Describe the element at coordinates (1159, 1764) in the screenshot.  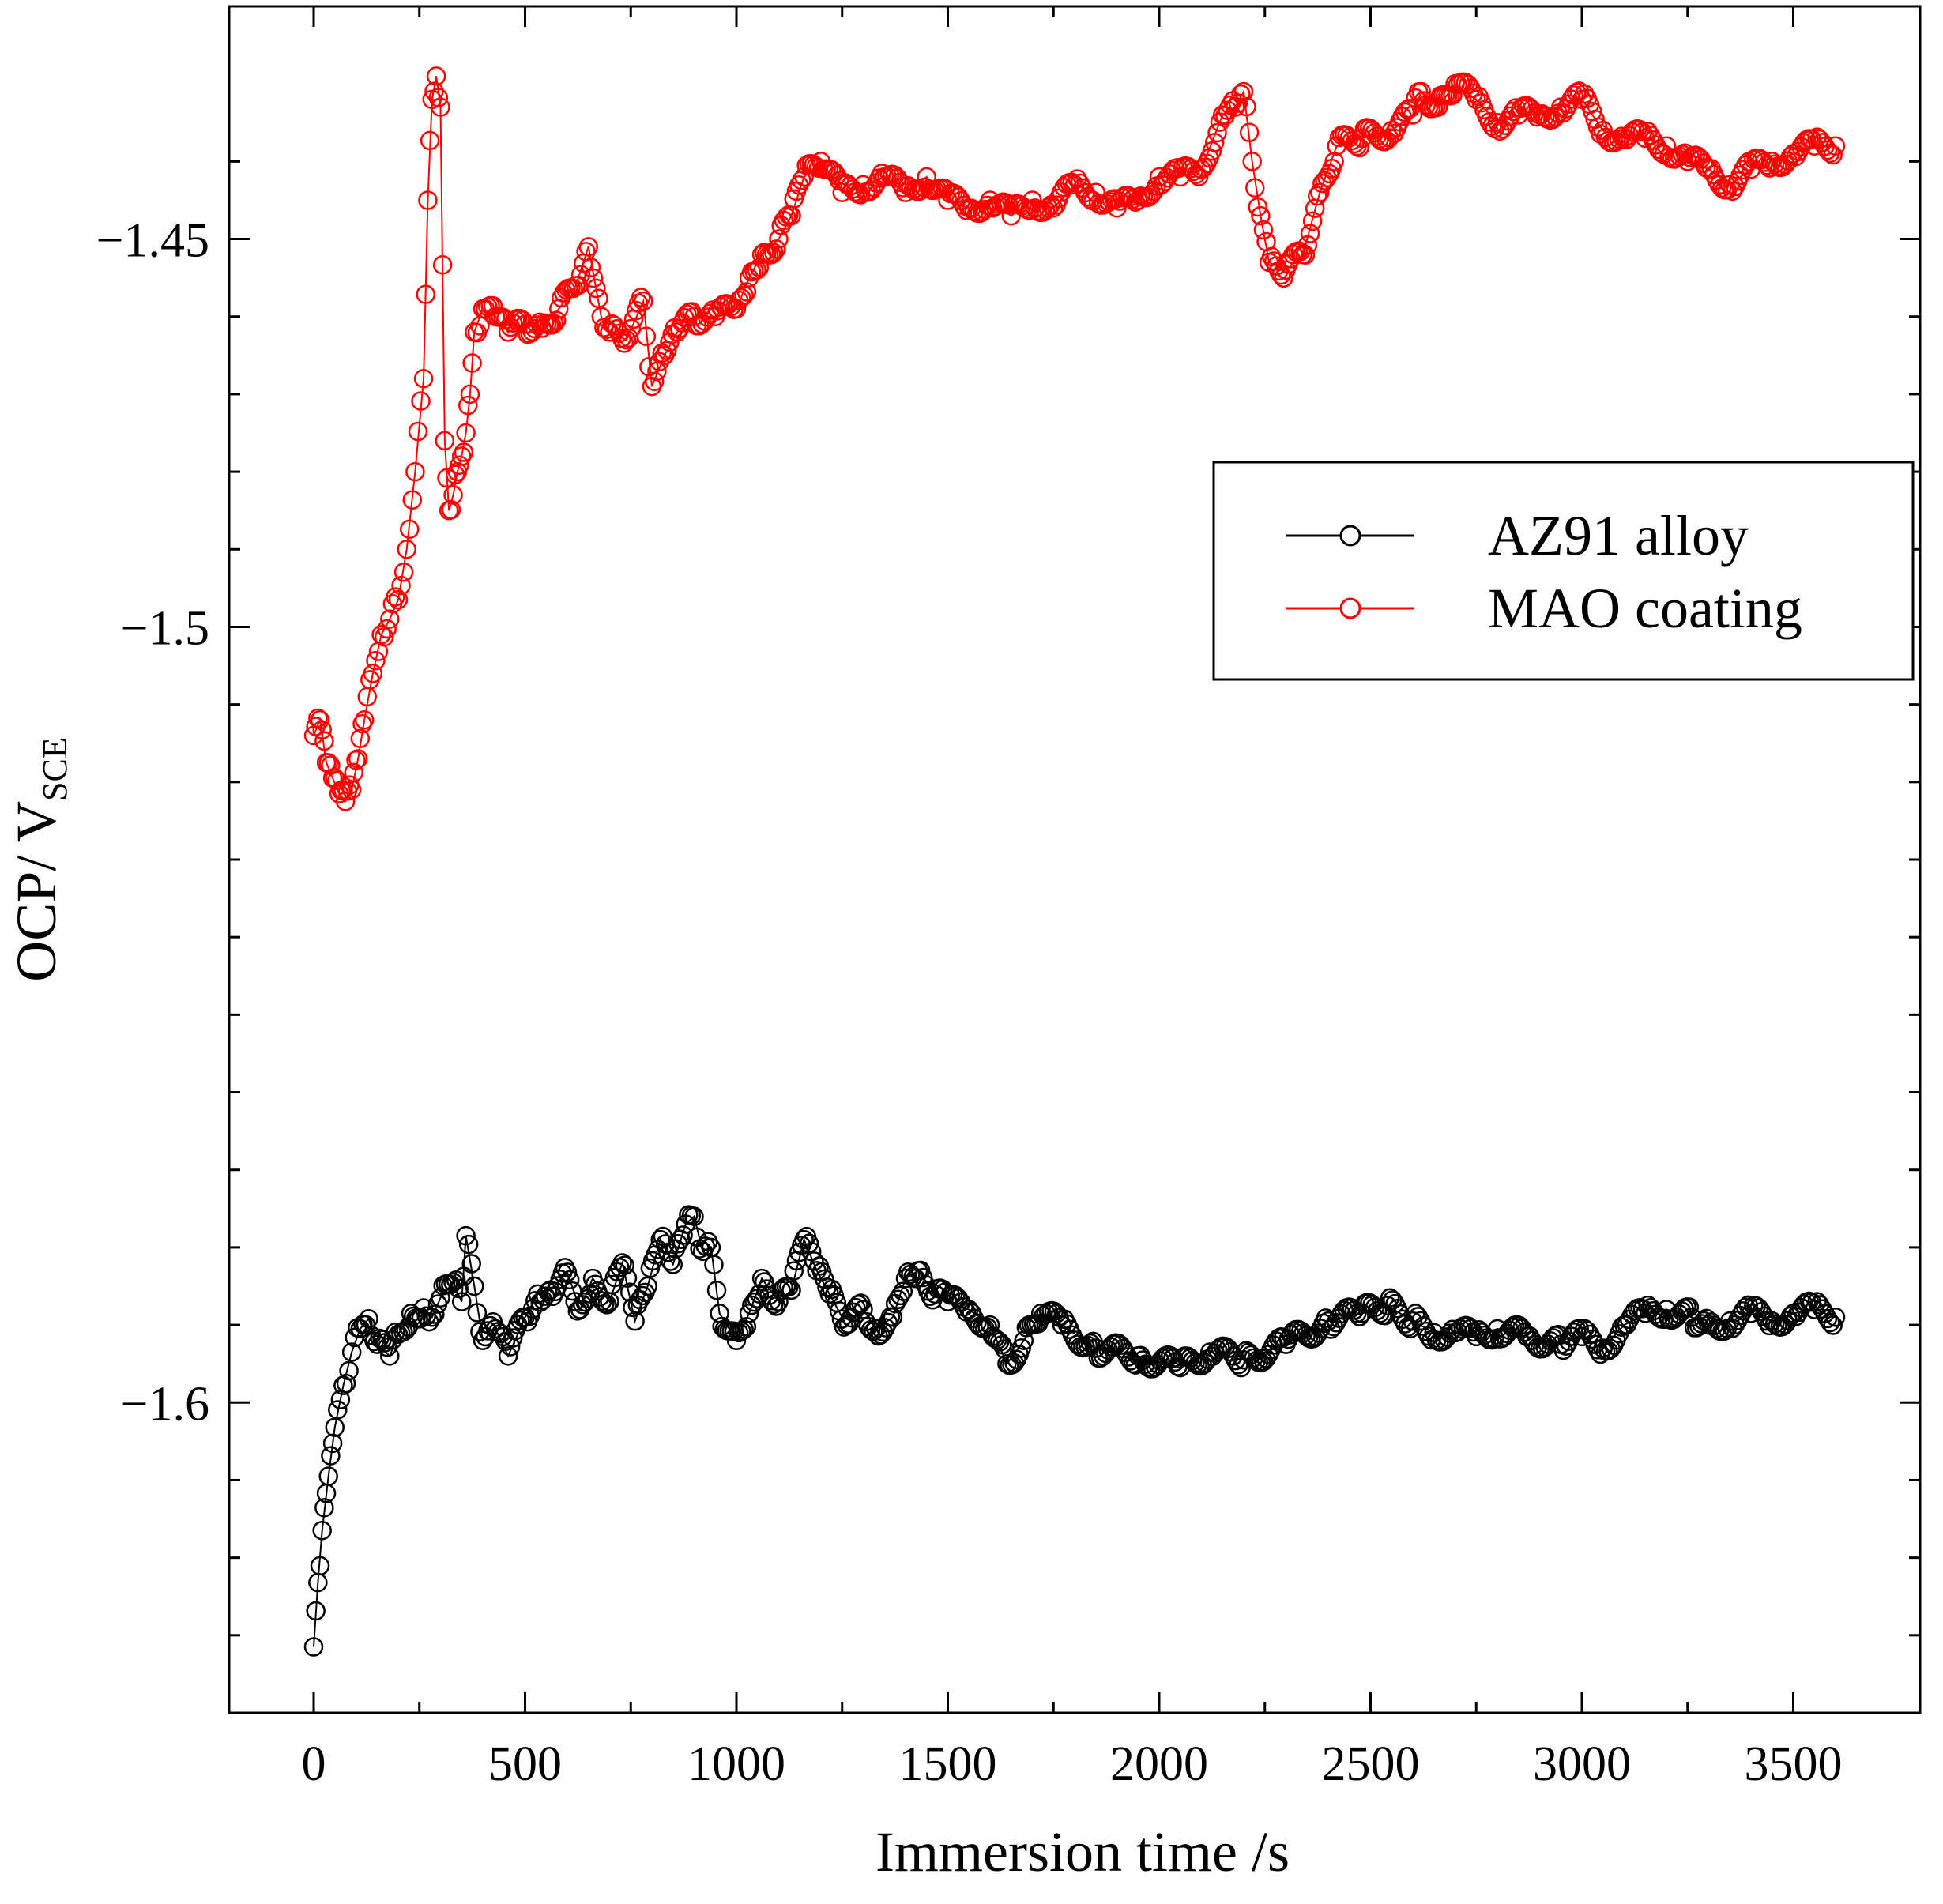
I see `x-tick-label: 2000` at that location.